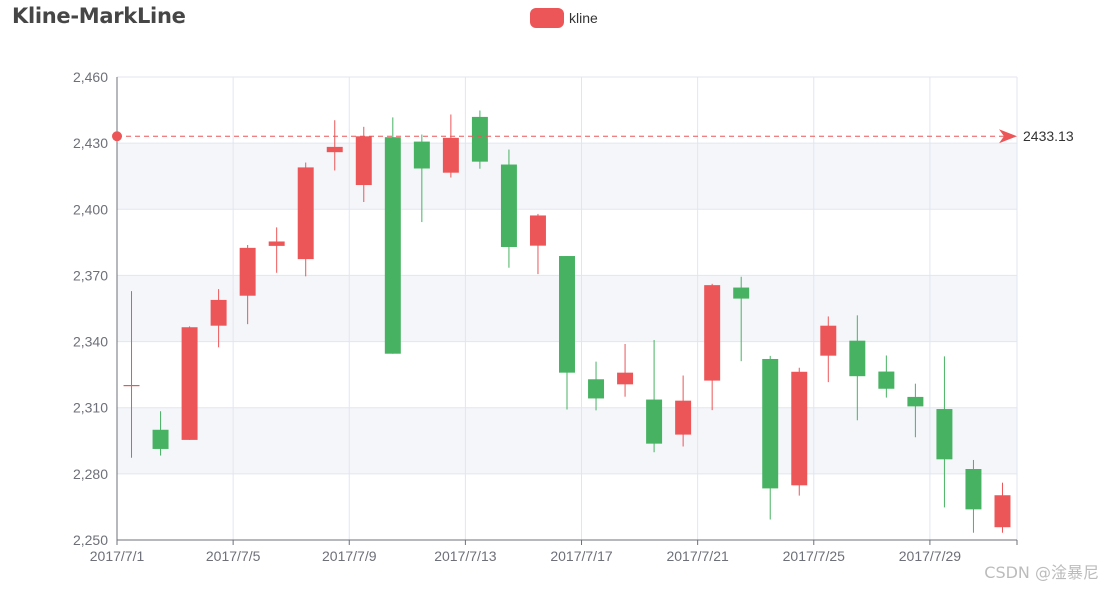  I want to click on legend: kline, so click(564, 18).